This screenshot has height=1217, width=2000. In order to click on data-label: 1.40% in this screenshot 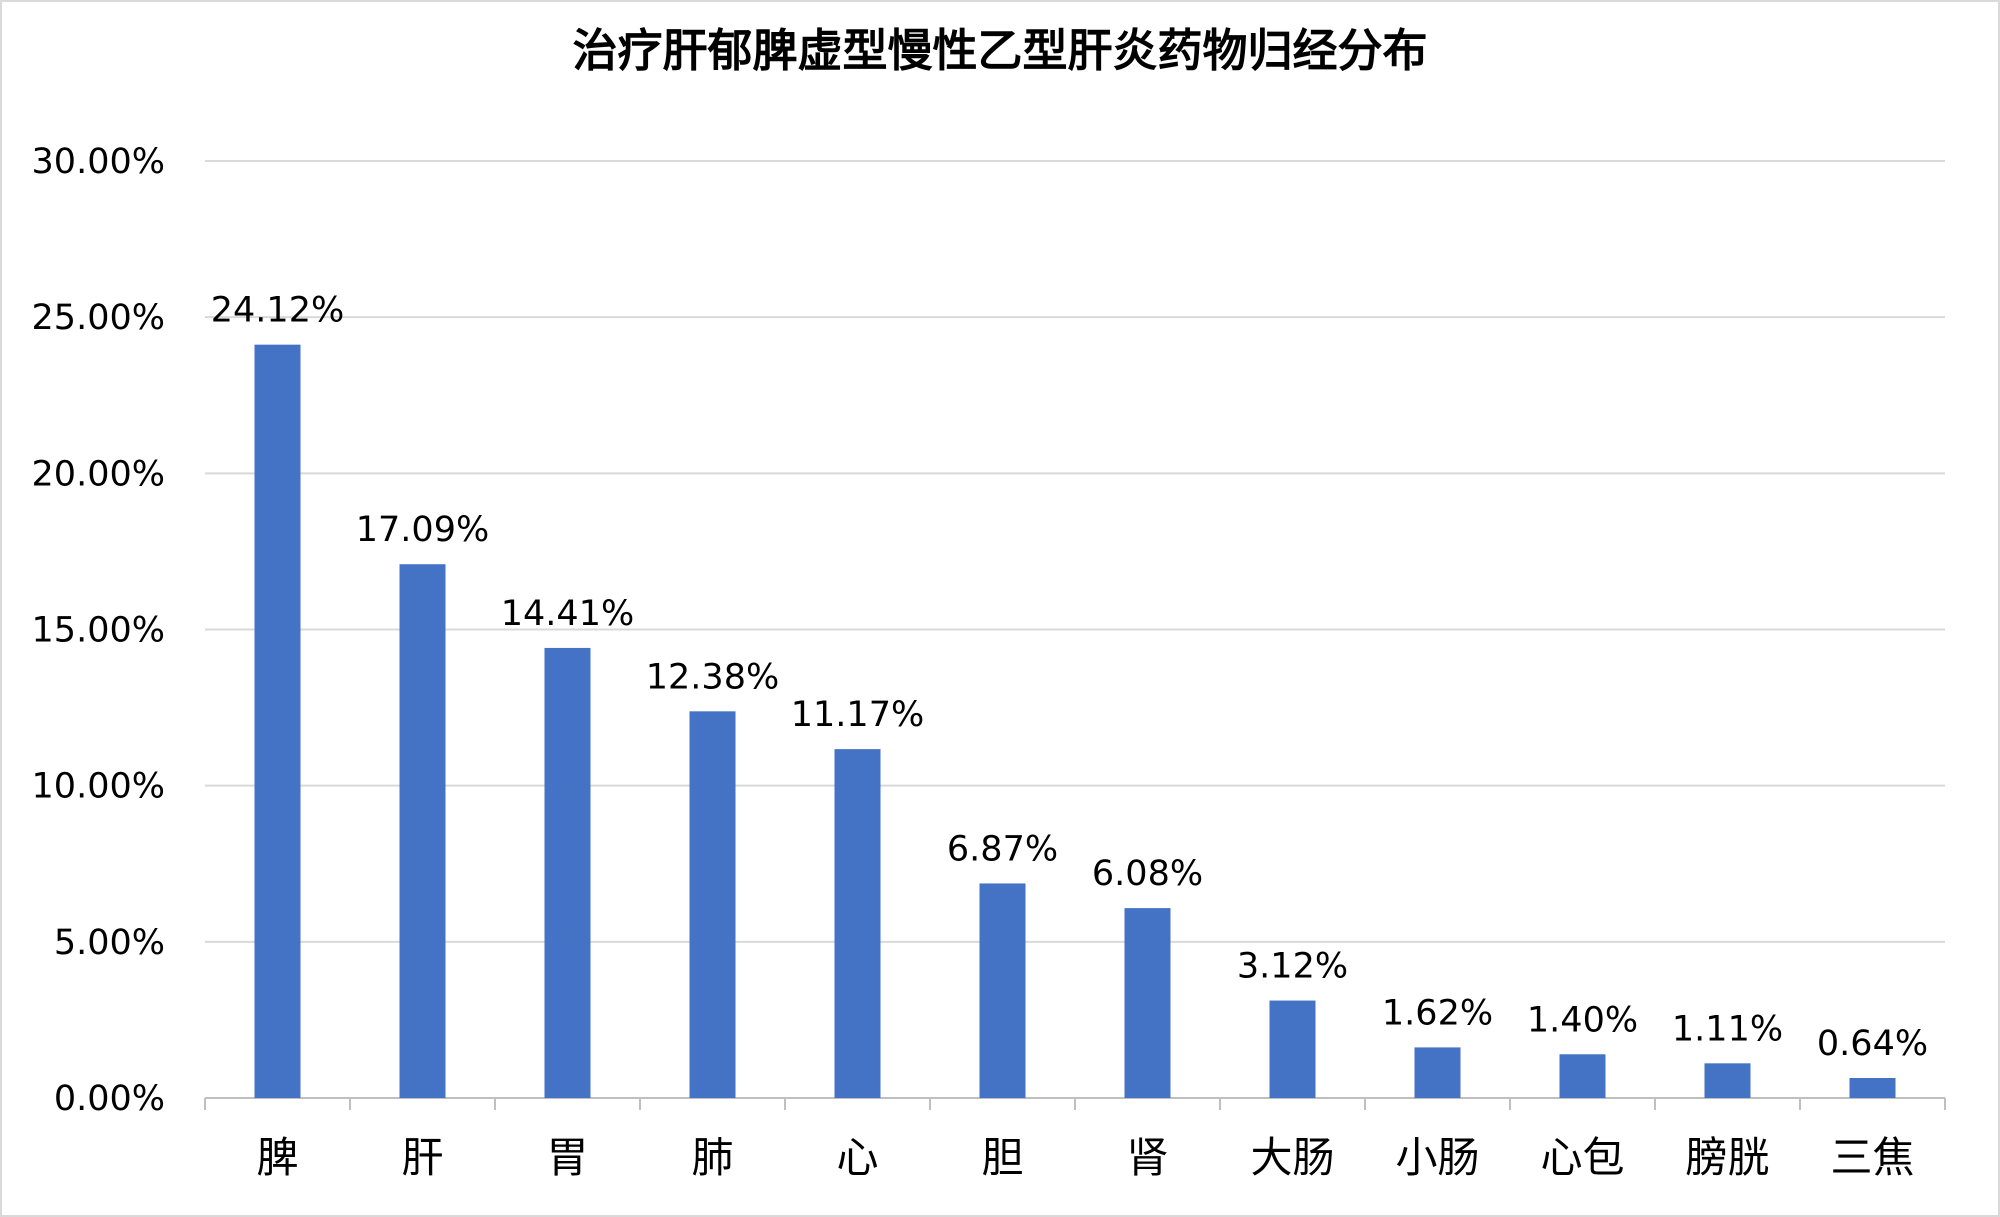, I will do `click(1582, 1020)`.